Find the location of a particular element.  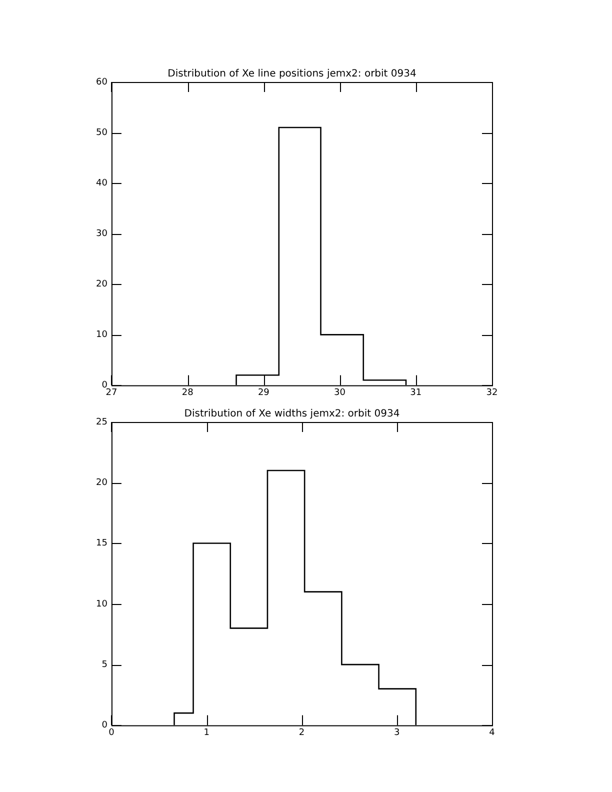

x-tick-label: 3 is located at coordinates (397, 733).